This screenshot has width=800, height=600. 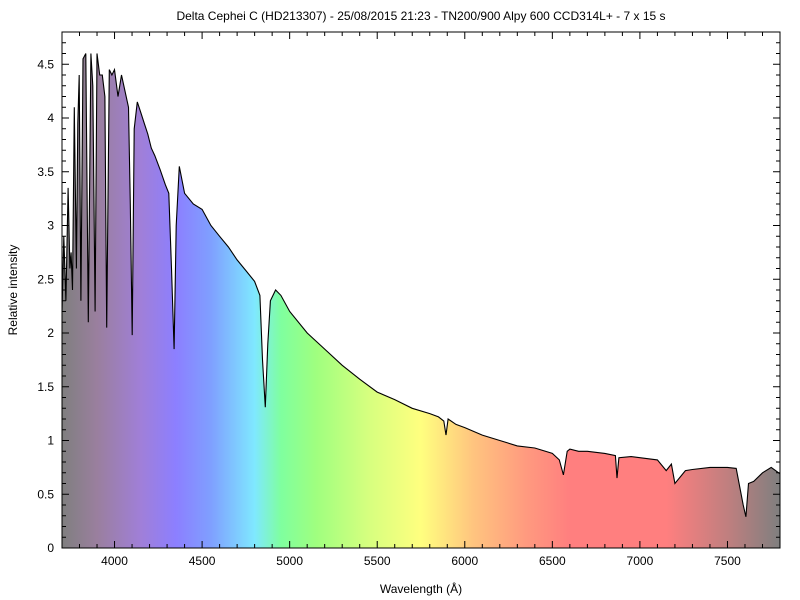 What do you see at coordinates (13, 290) in the screenshot?
I see `y-axis-label: Relative intensity` at bounding box center [13, 290].